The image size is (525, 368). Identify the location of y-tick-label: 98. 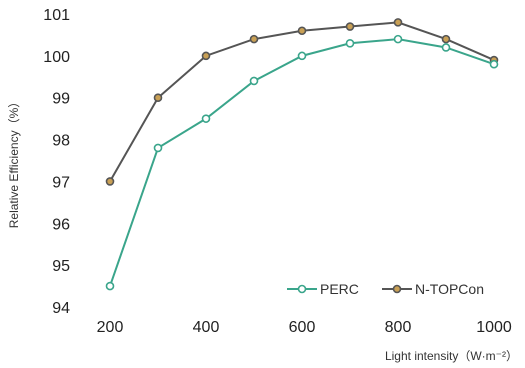
(61, 141).